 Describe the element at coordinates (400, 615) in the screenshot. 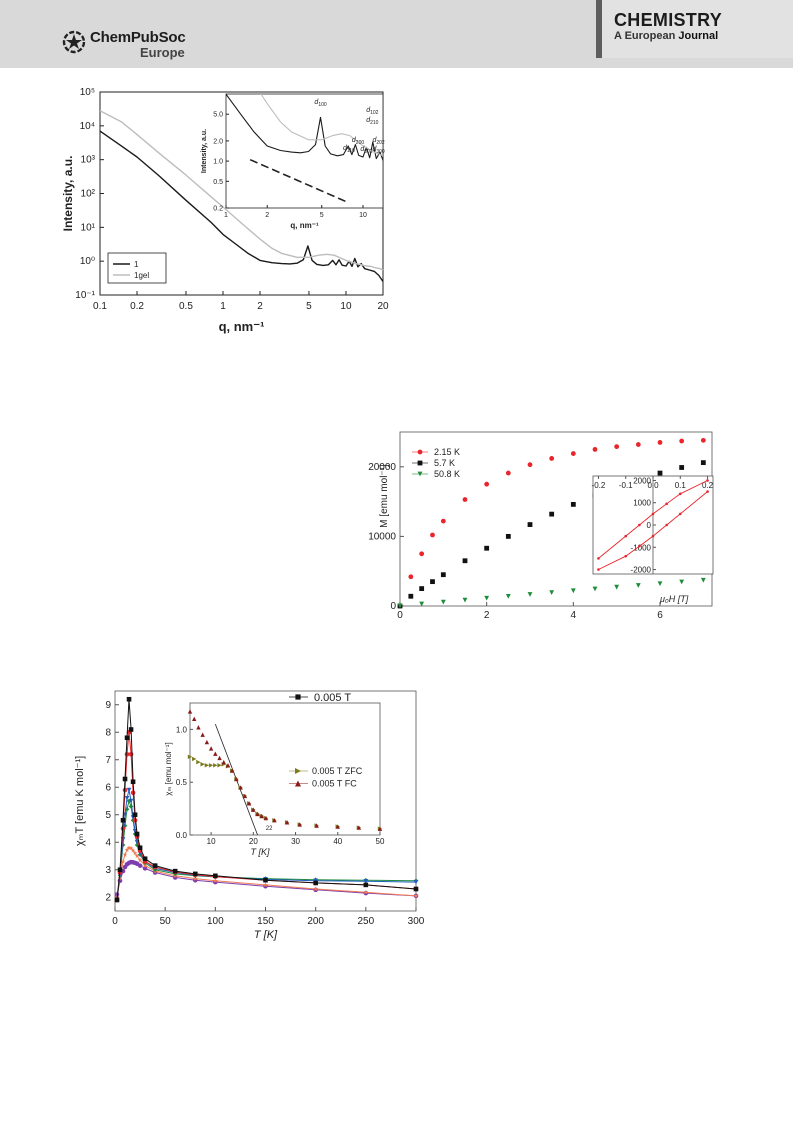

I see `x-tick-label: 0` at that location.